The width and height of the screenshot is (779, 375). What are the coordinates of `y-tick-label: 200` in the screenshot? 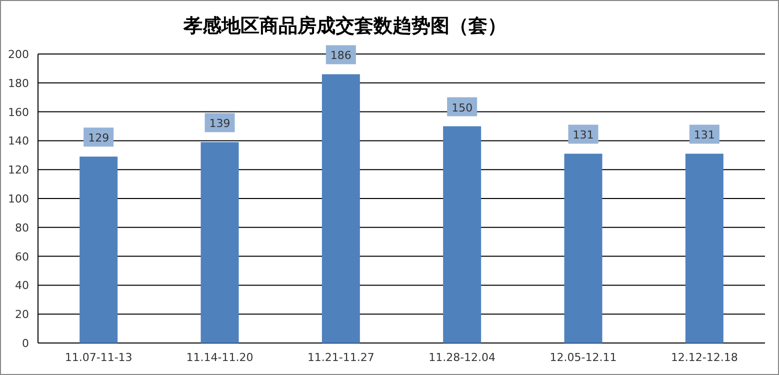 It's located at (18, 54).